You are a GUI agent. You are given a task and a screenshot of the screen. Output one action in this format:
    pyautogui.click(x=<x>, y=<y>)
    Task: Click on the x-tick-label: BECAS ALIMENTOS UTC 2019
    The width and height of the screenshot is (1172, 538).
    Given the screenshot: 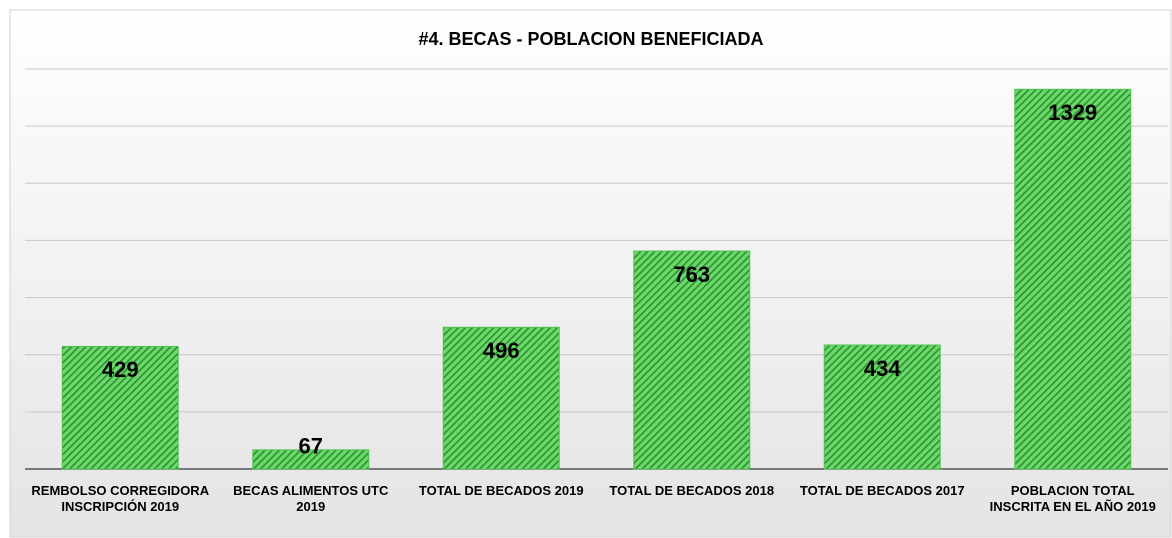 What is the action you would take?
    pyautogui.click(x=311, y=498)
    